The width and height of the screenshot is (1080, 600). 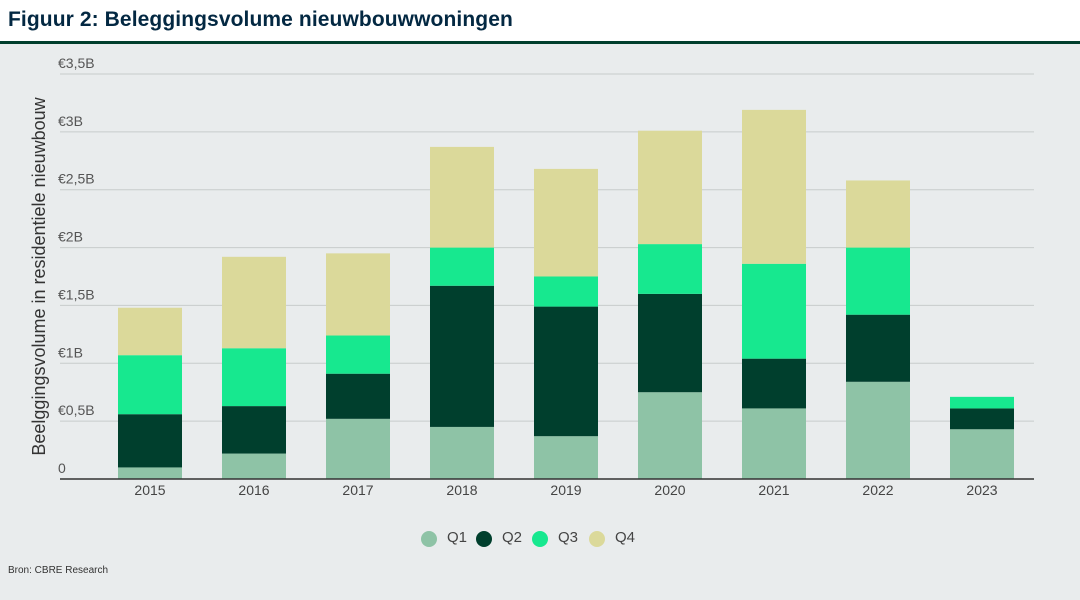 What do you see at coordinates (597, 539) in the screenshot?
I see `legend-marker-q4` at bounding box center [597, 539].